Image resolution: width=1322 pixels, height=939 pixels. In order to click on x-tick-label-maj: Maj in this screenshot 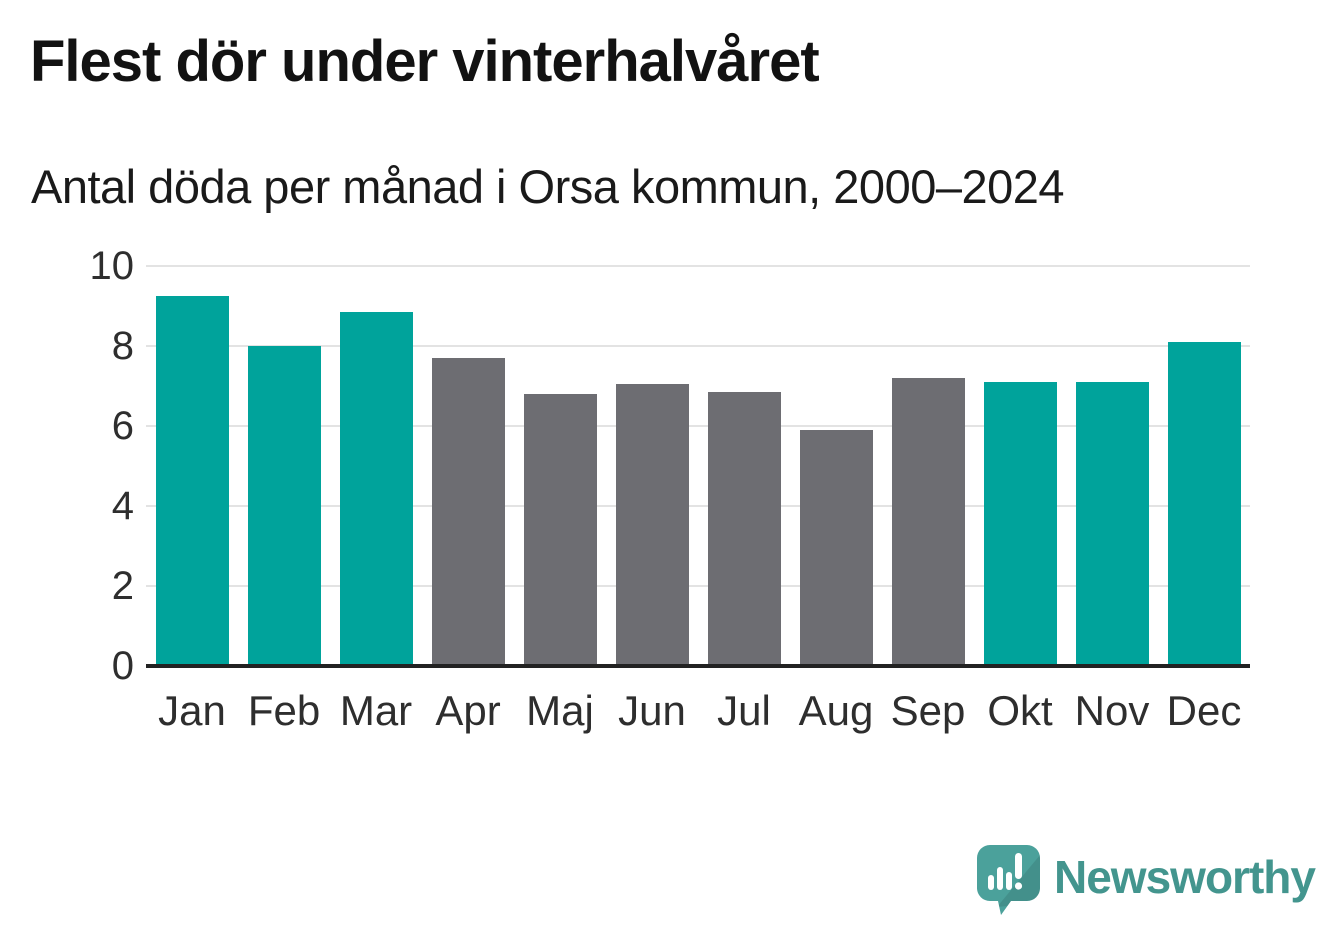, I will do `click(560, 710)`.